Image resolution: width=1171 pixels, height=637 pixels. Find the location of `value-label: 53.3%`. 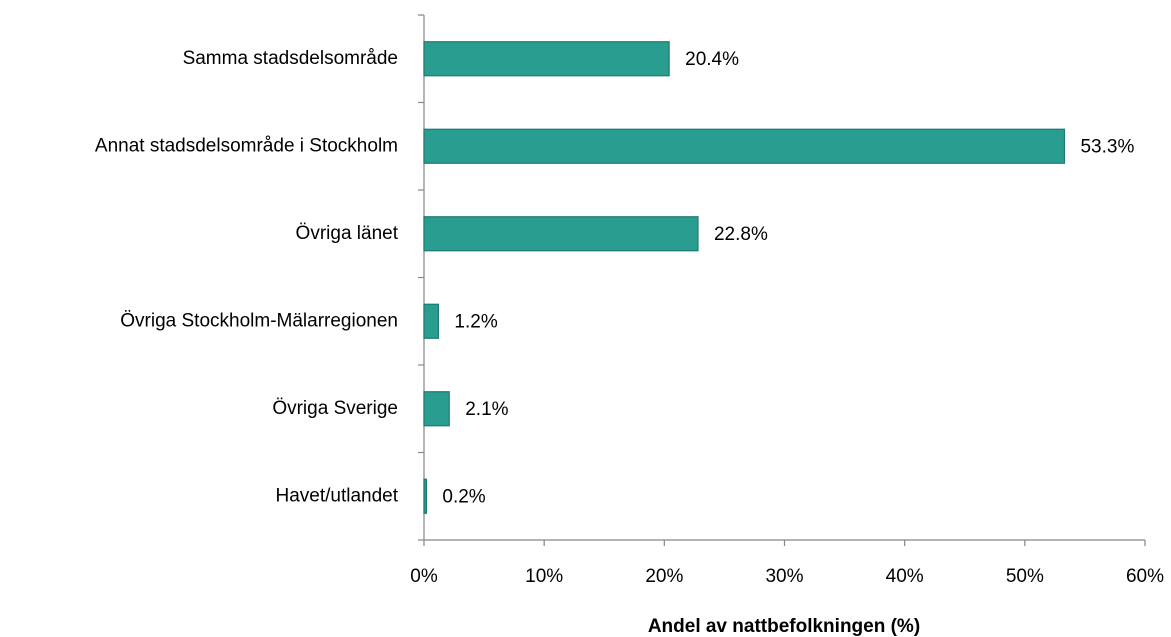

value-label: 53.3% is located at coordinates (1107, 146).